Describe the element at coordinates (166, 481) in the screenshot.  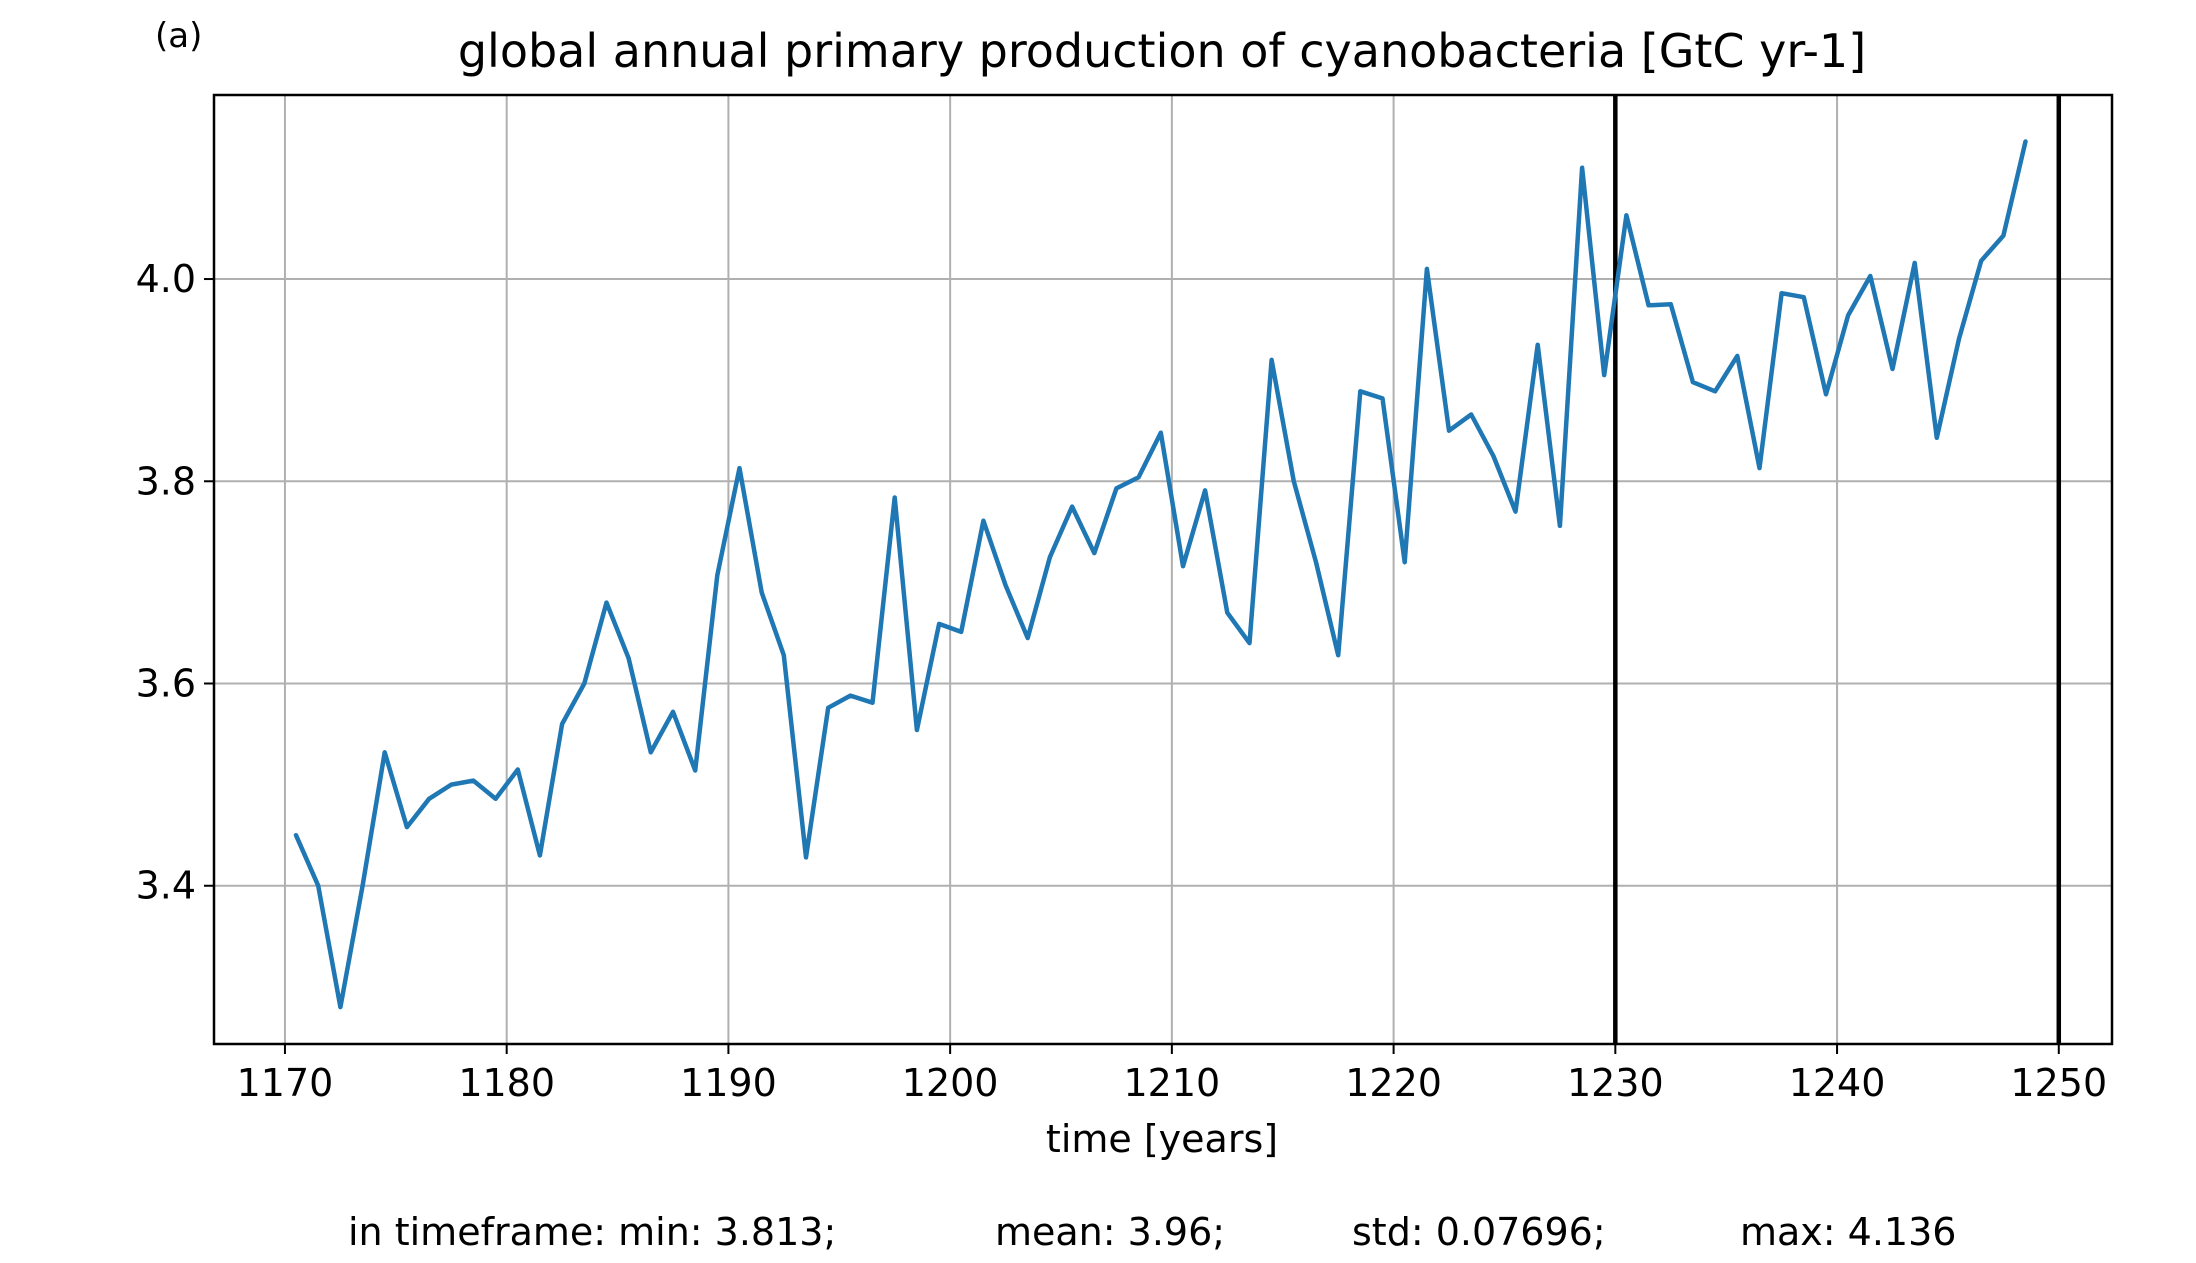
I see `y-tick-label: 3.8` at that location.